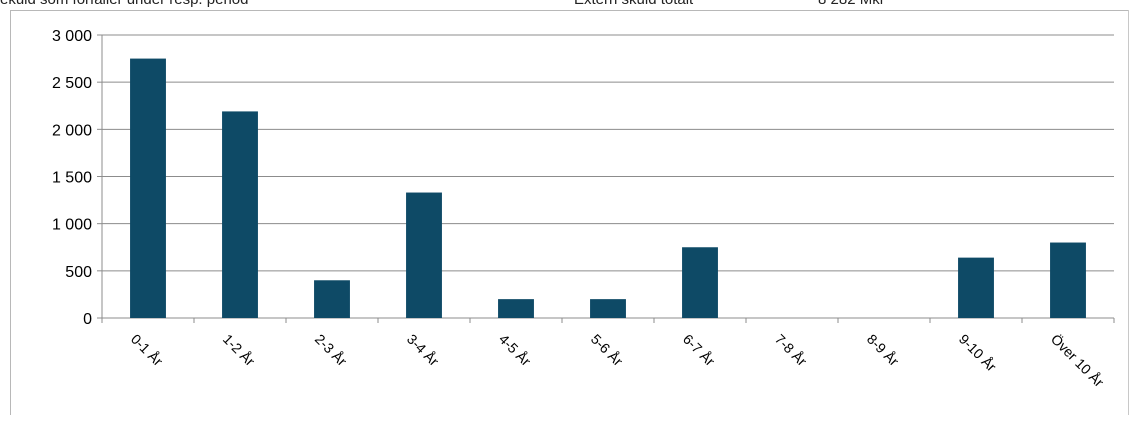 The width and height of the screenshot is (1138, 421). What do you see at coordinates (72, 178) in the screenshot?
I see `y-tick-label: 1 500` at bounding box center [72, 178].